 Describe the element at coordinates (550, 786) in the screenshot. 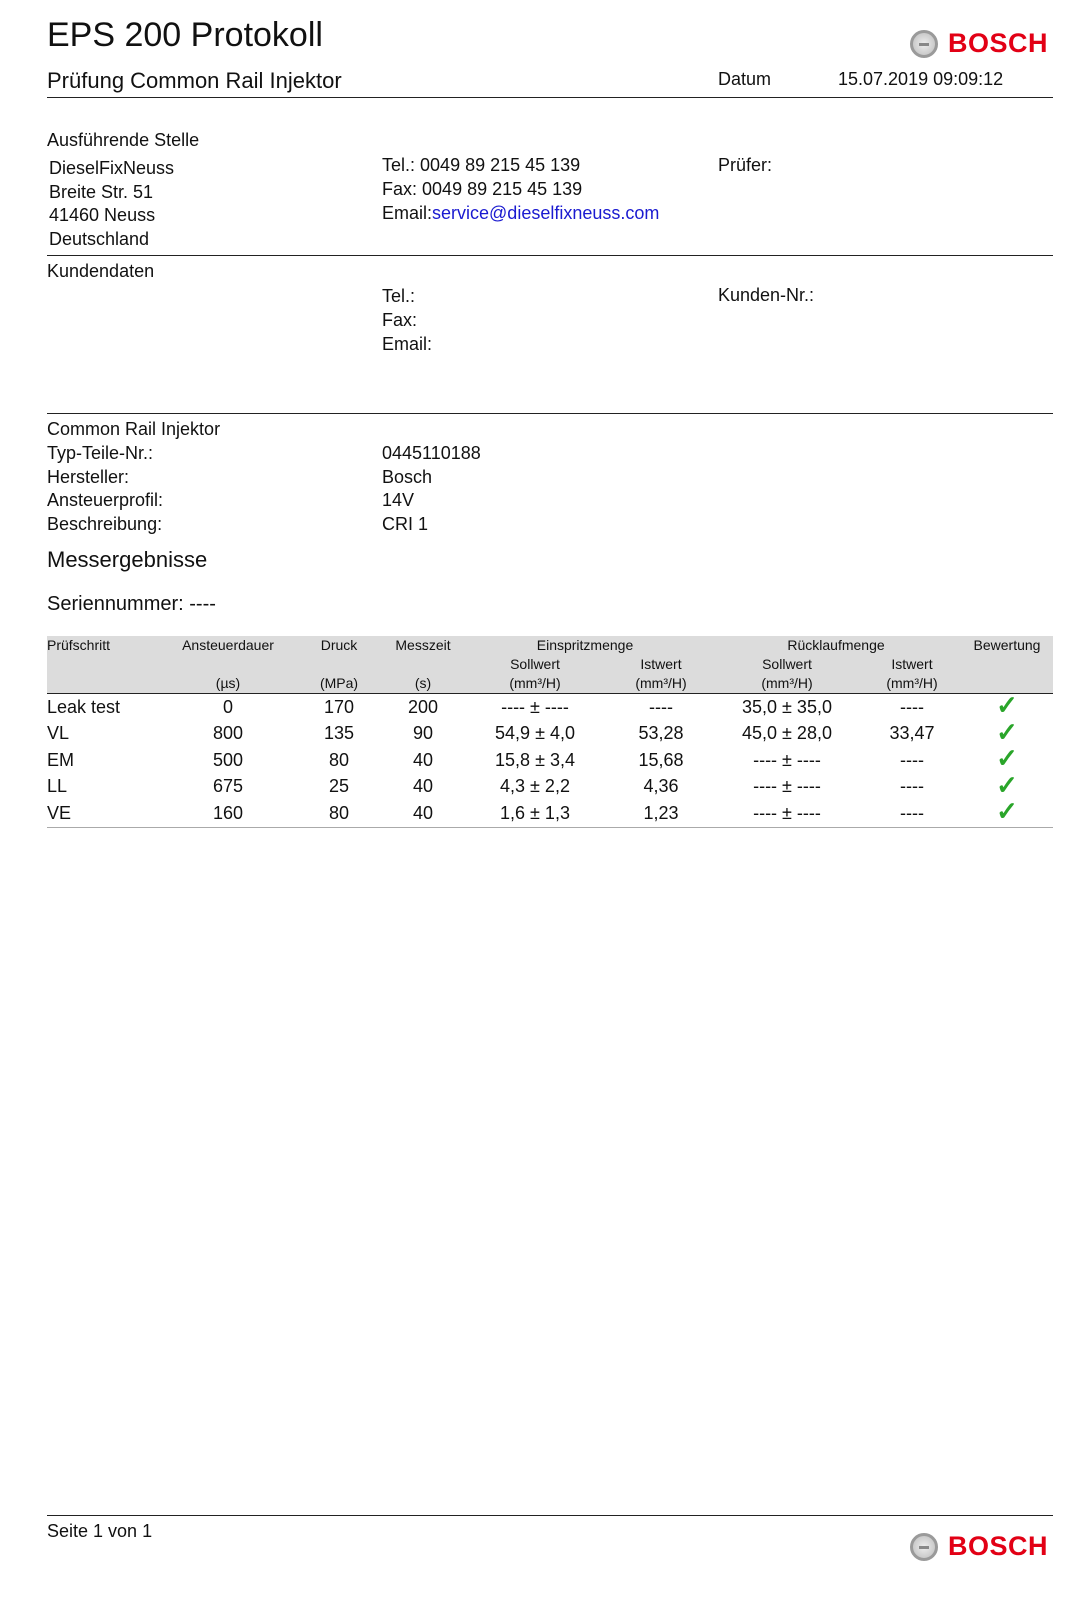

I see `table-row: LL 675 25 40 4,3 ± 2,2 4,36 ---- ± ---- ---- ✓` at that location.